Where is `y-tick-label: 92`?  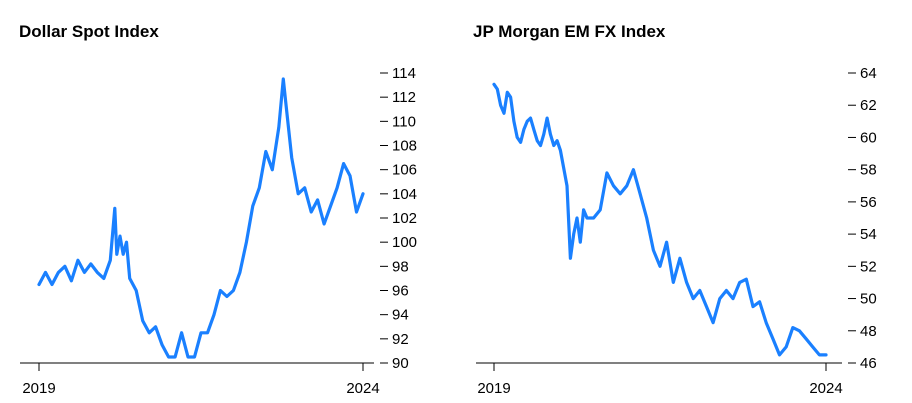 y-tick-label: 92 is located at coordinates (400, 339).